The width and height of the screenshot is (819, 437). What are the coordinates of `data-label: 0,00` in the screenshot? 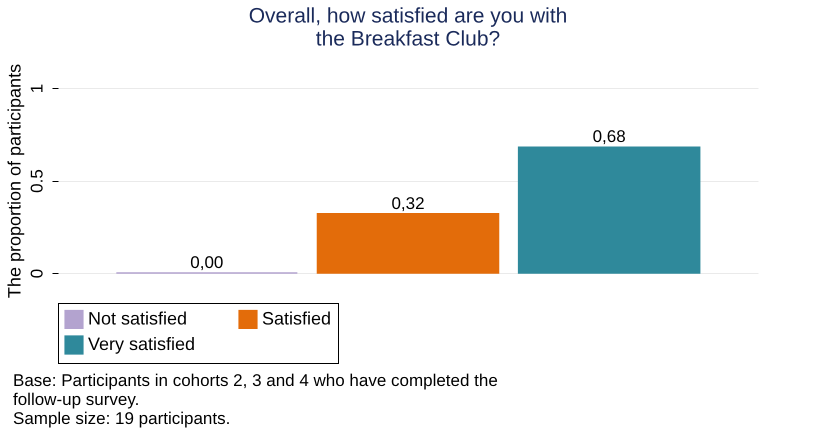 It's located at (207, 262).